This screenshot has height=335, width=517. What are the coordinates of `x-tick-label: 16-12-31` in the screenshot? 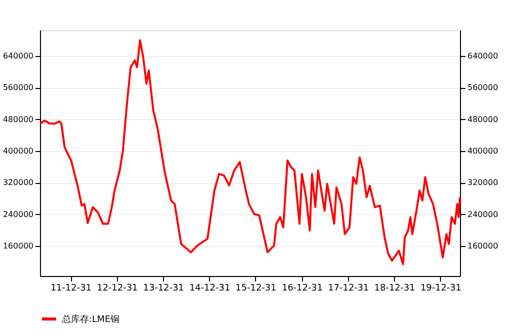 It's located at (302, 289).